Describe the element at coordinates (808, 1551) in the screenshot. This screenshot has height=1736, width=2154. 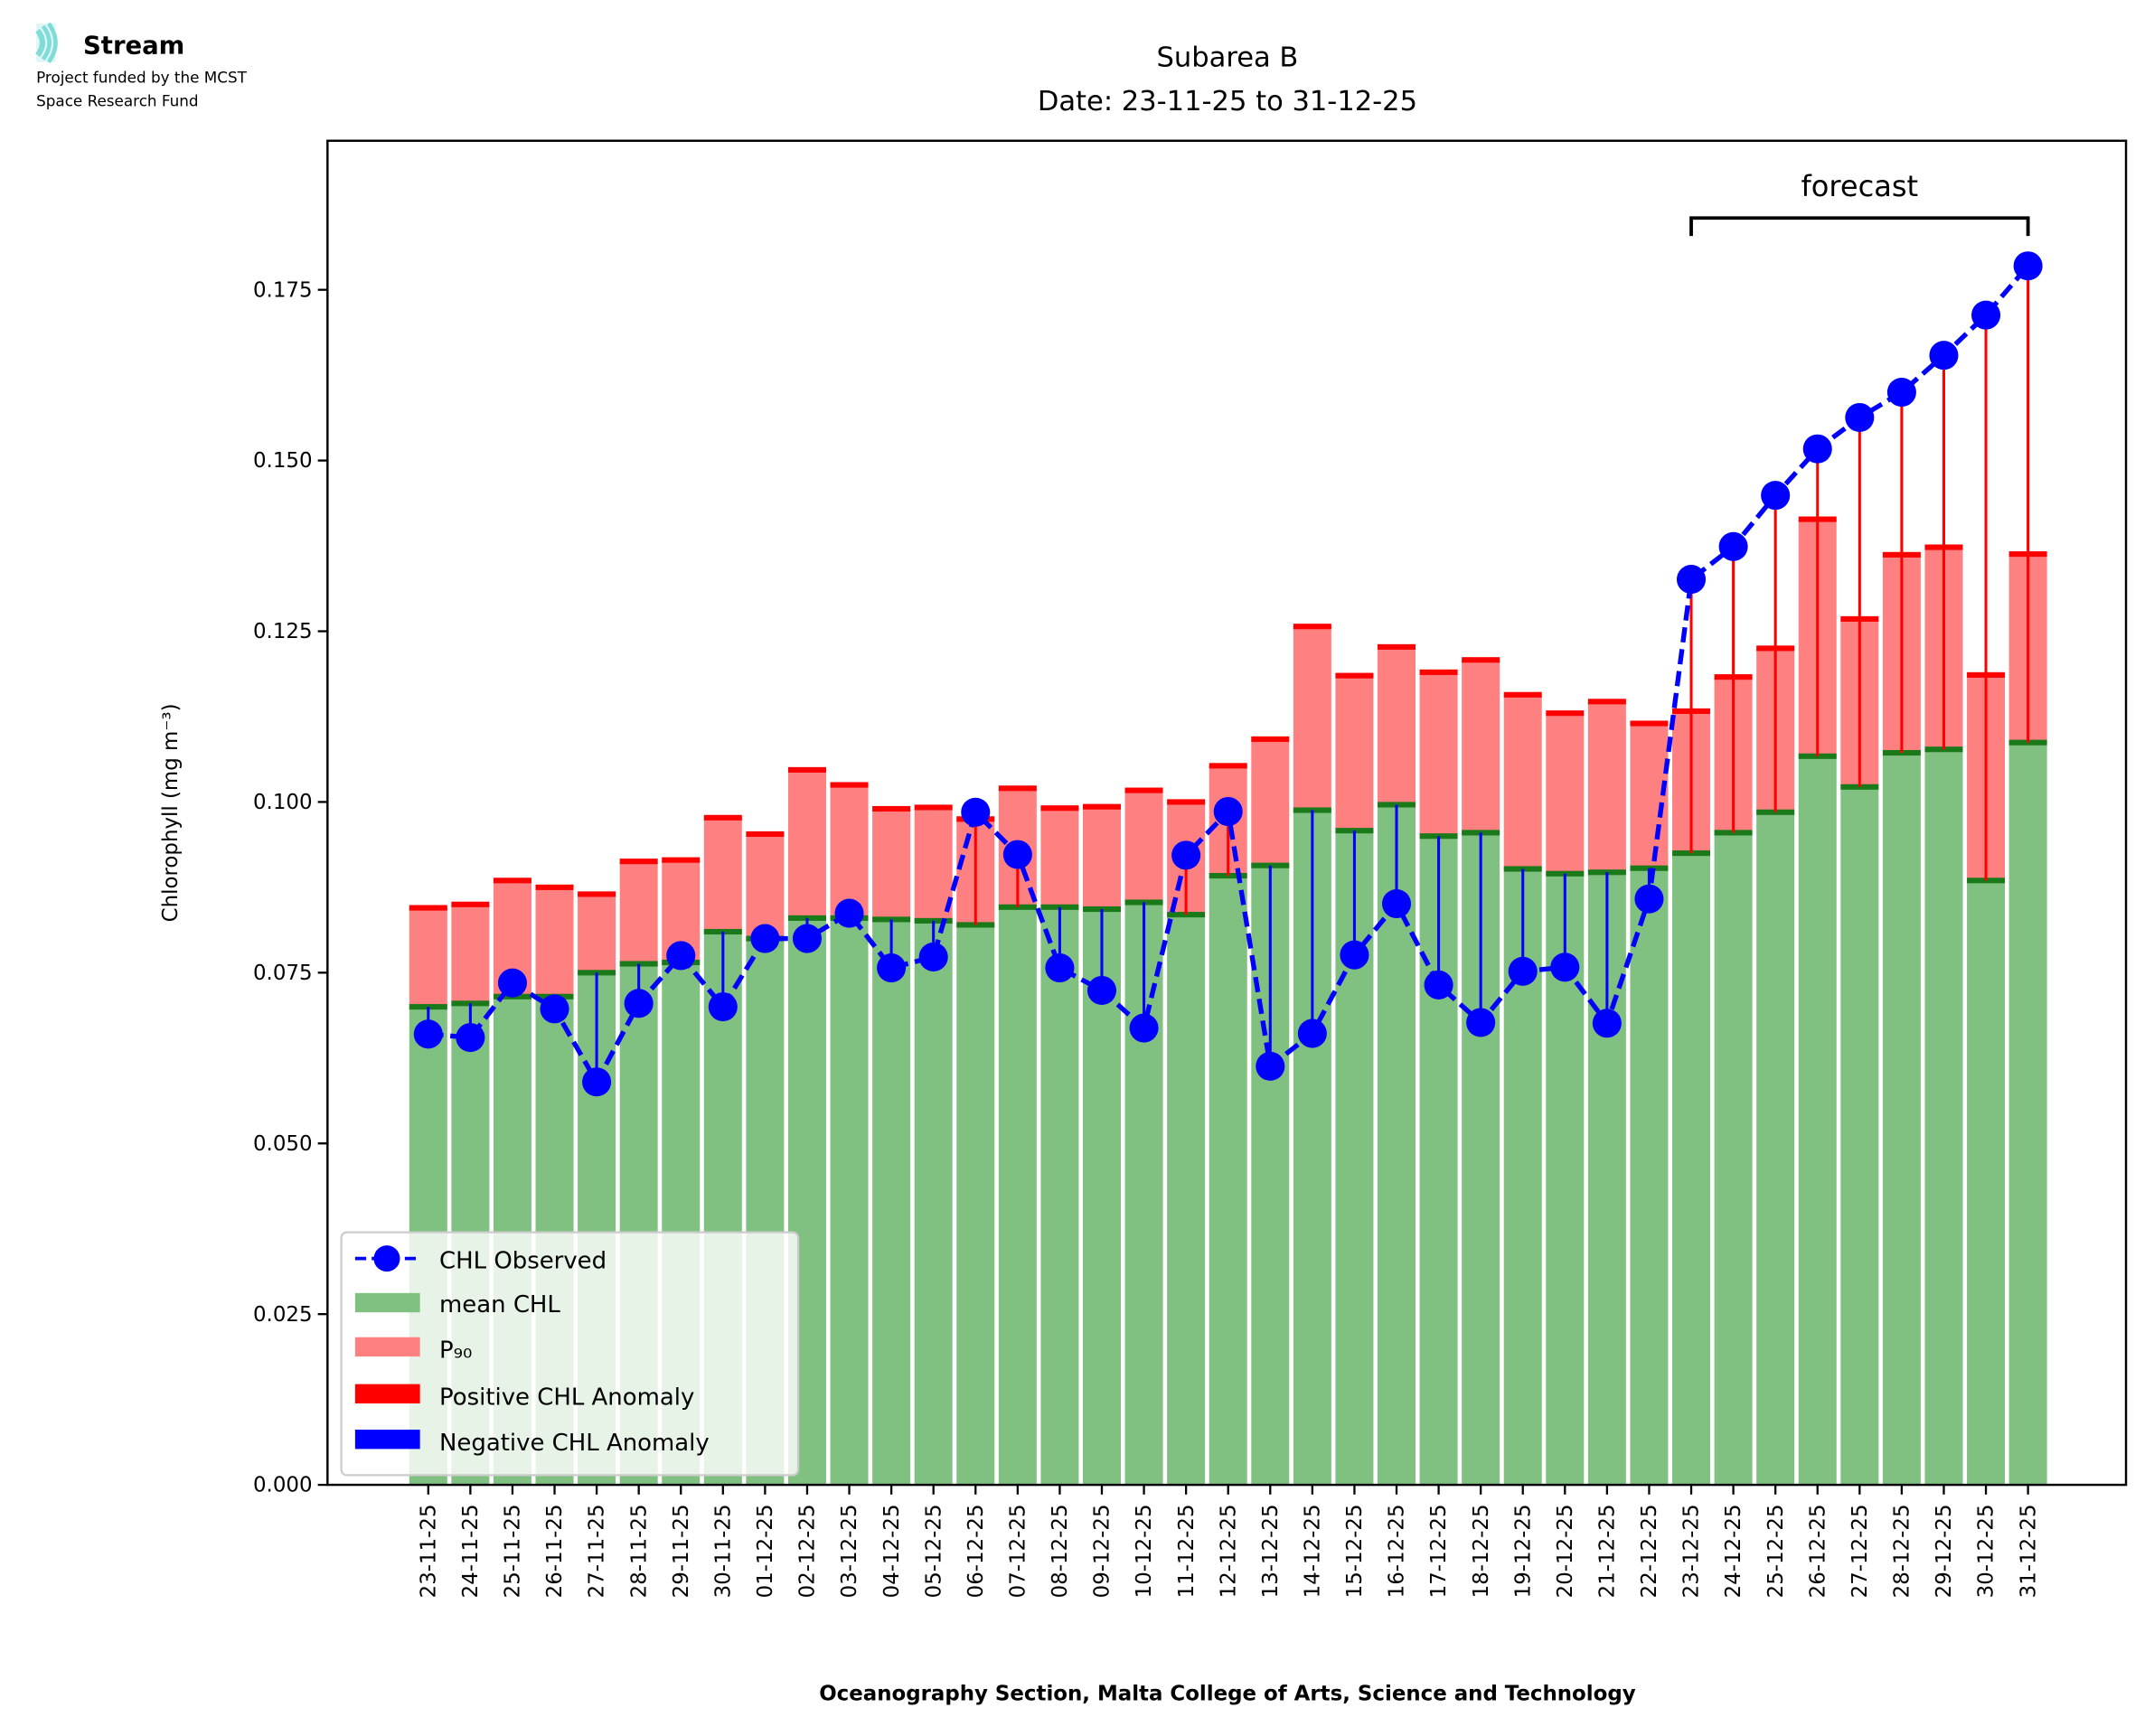
I see `x-tick-label: 02-12-25` at that location.